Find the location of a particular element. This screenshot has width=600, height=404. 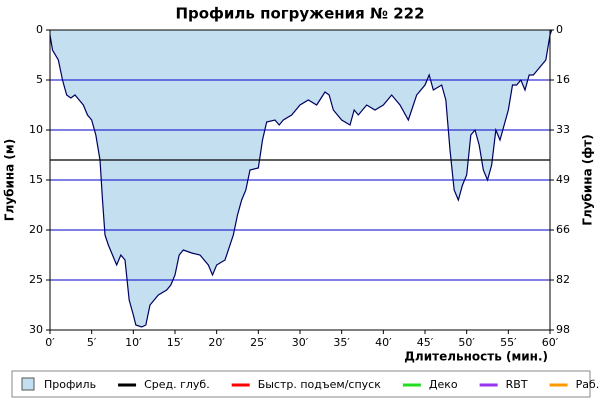

legend-label: Быстр. подъем/спуск is located at coordinates (320, 384).